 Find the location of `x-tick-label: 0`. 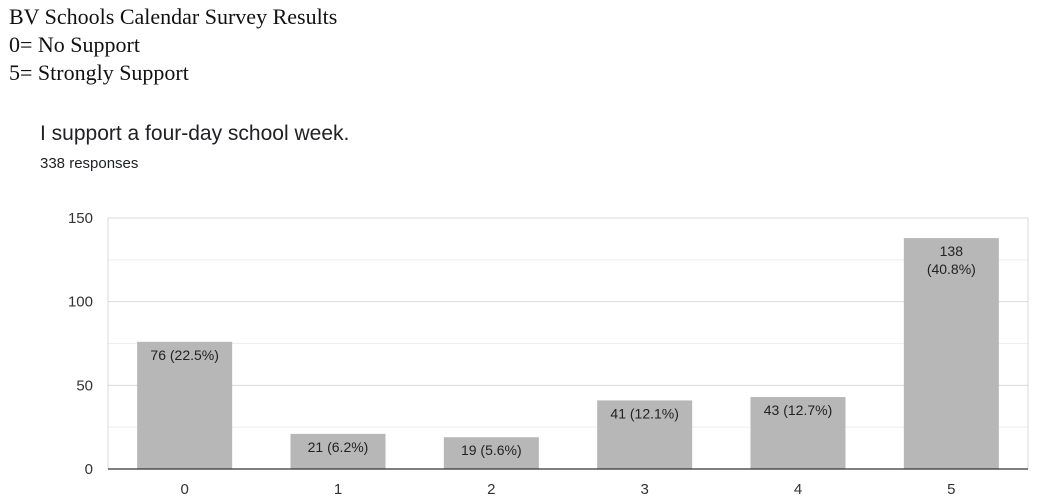

x-tick-label: 0 is located at coordinates (184, 489).